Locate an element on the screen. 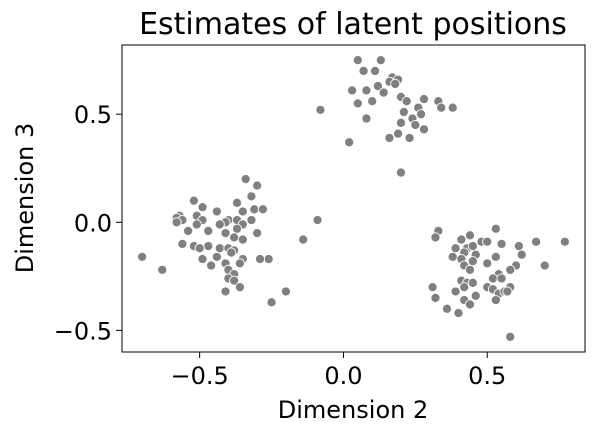 The image size is (601, 433). chart-title: Estimates of latent positions is located at coordinates (353, 24).